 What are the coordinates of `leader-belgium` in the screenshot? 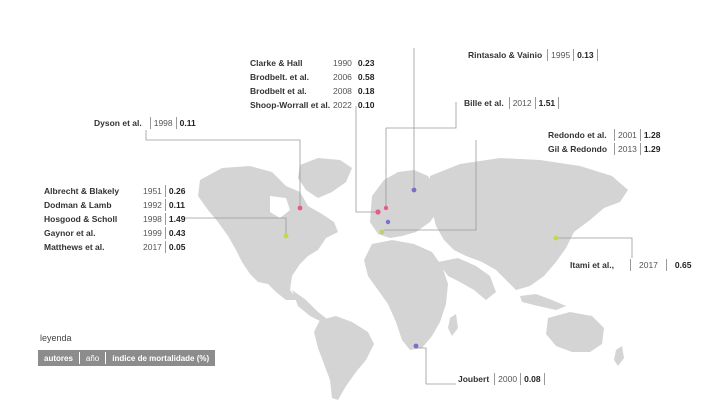 It's located at (421, 154).